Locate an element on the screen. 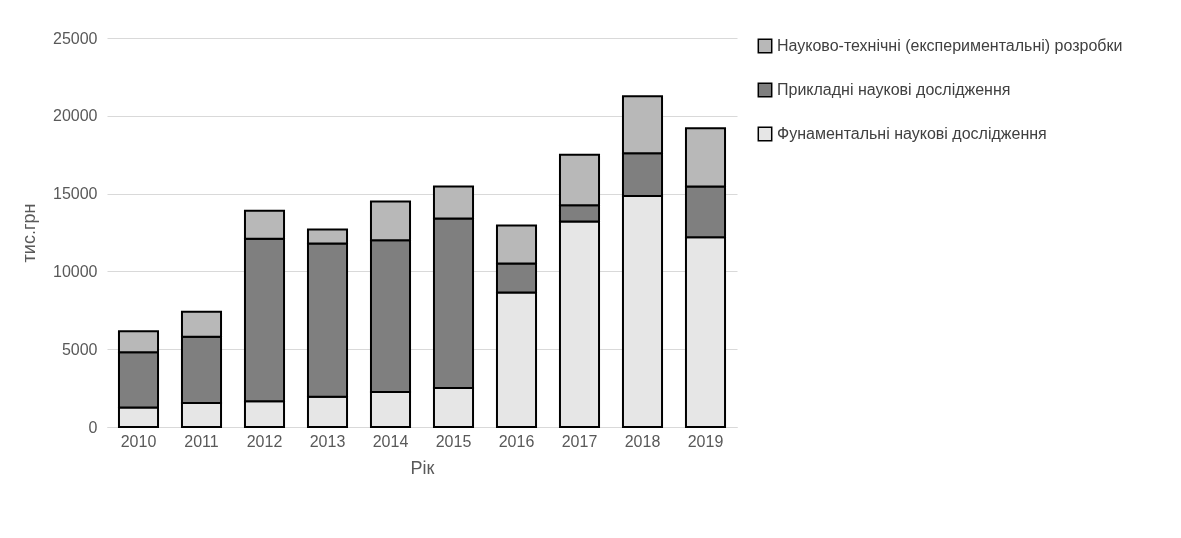 The height and width of the screenshot is (538, 1181). x-tick-label: 2011 is located at coordinates (201, 441).